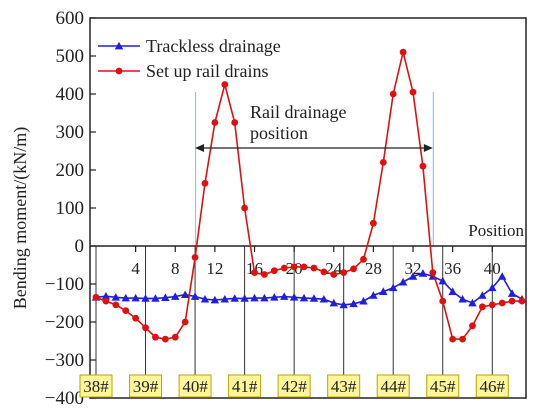 Image resolution: width=541 pixels, height=411 pixels. I want to click on annotation-arrow-head, so click(428, 148).